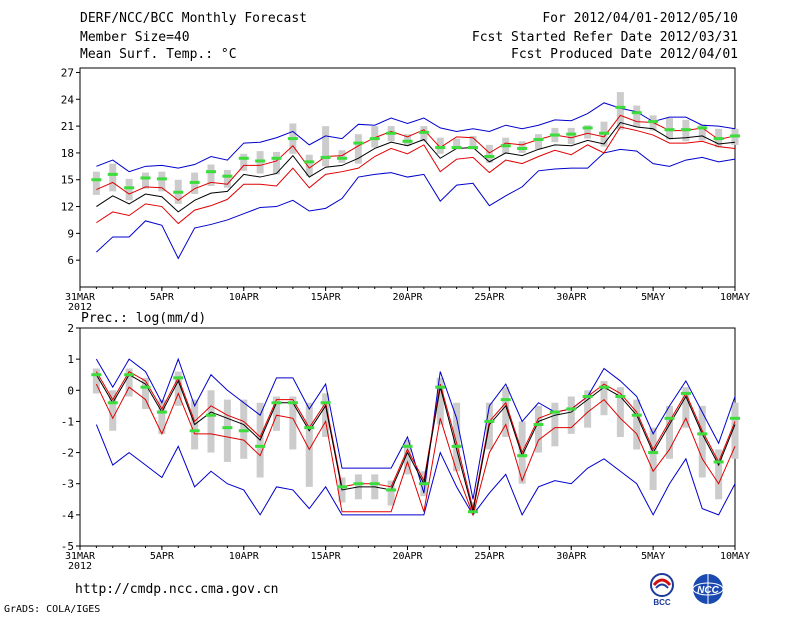 Image resolution: width=800 pixels, height=618 pixels. I want to click on ncc-logo-text: NCC, so click(708, 590).